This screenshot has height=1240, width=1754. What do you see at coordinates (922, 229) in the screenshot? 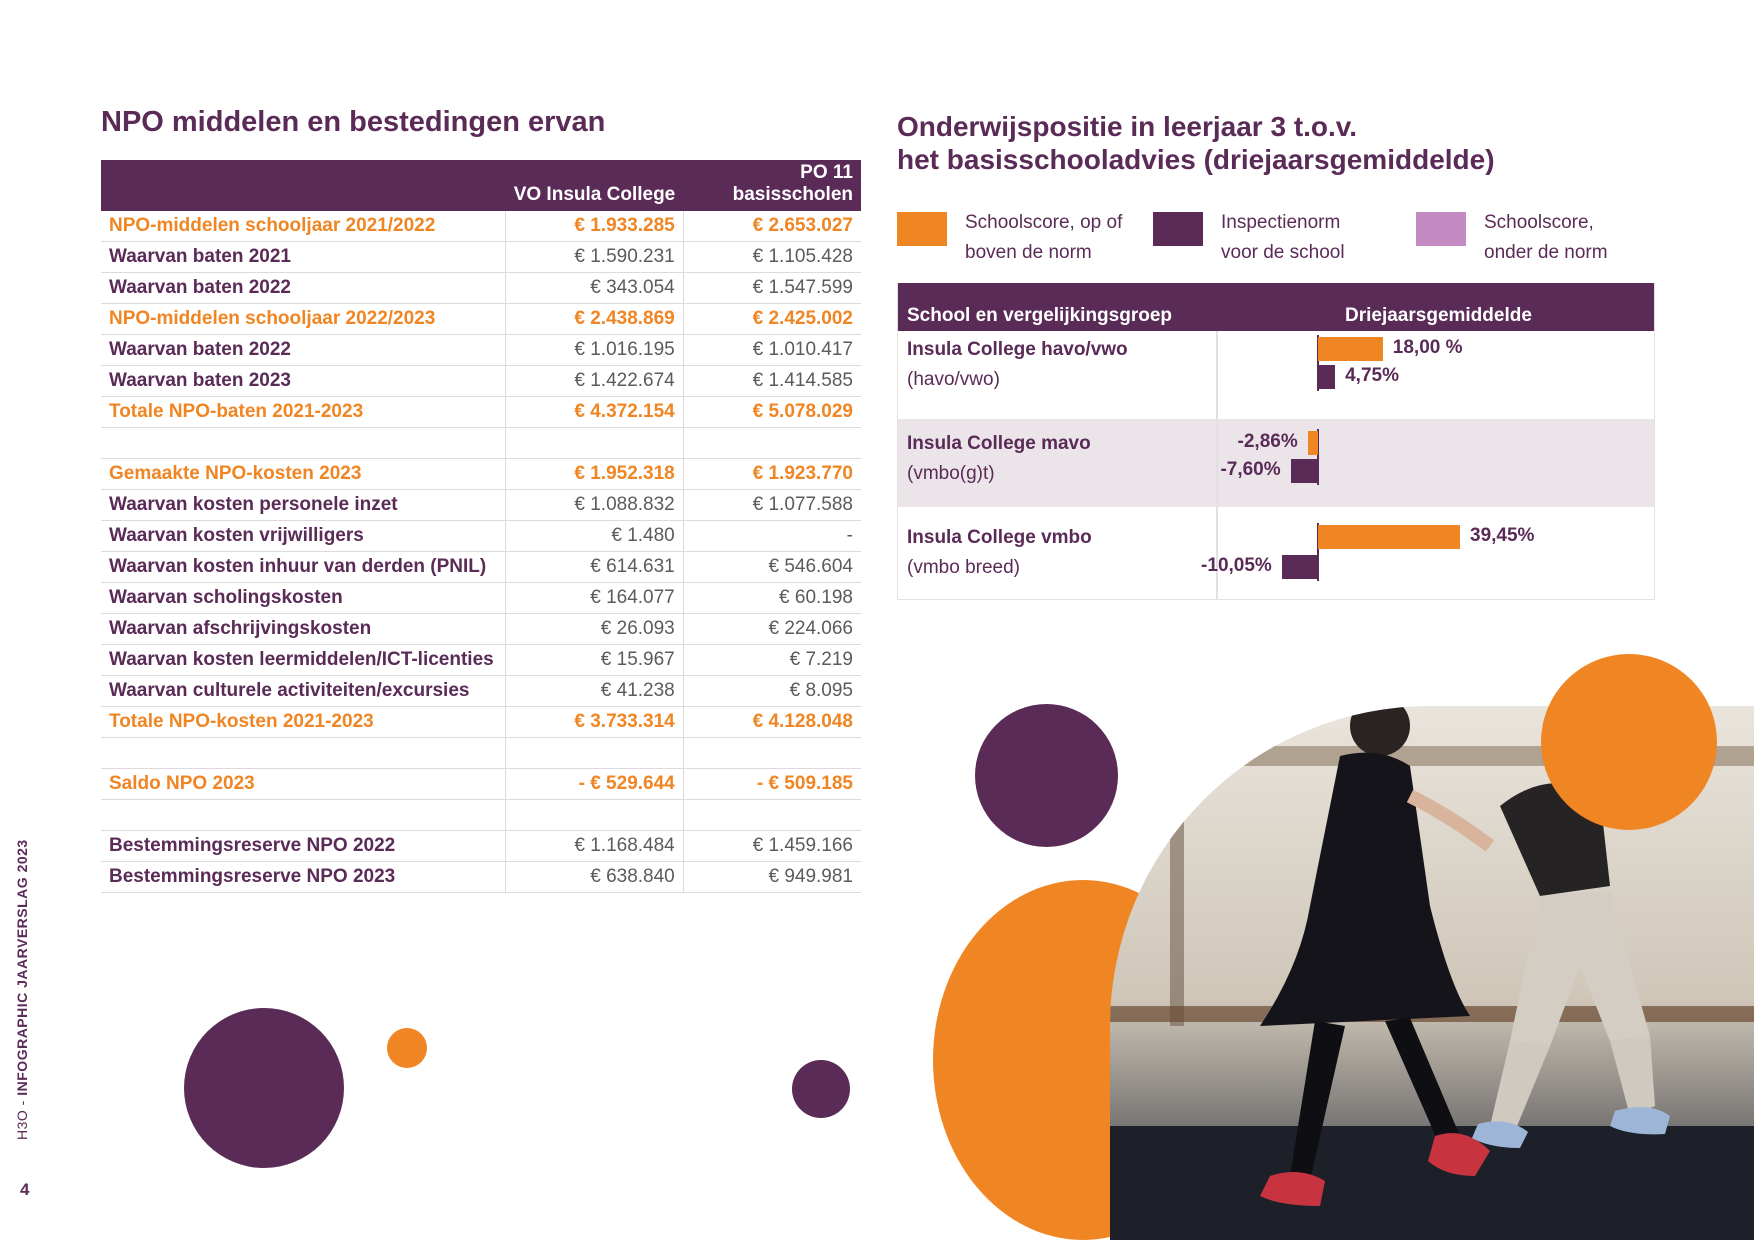
I see `legend-swatch-orange` at bounding box center [922, 229].